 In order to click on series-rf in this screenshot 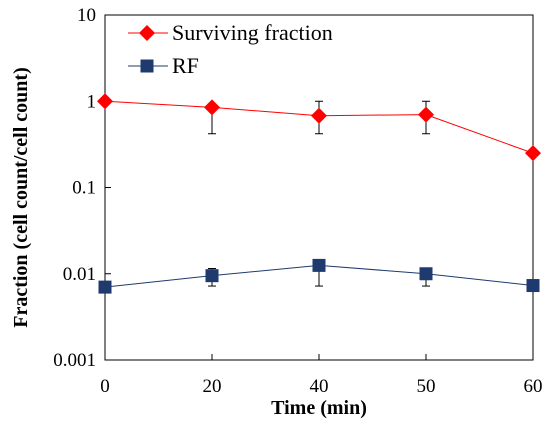, I will do `click(319, 276)`.